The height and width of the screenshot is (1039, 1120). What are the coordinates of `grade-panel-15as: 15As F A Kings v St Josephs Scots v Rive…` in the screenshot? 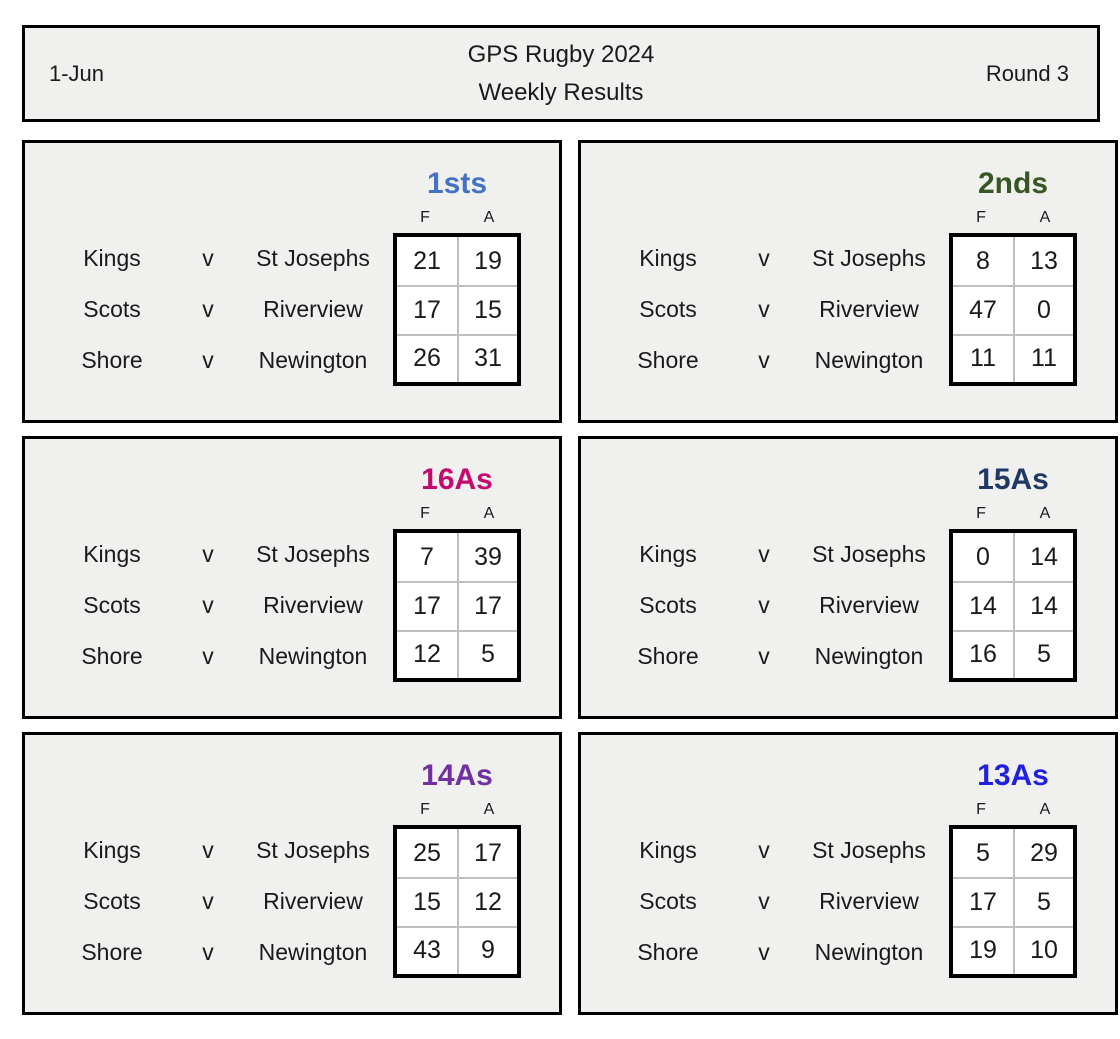 It's located at (848, 577).